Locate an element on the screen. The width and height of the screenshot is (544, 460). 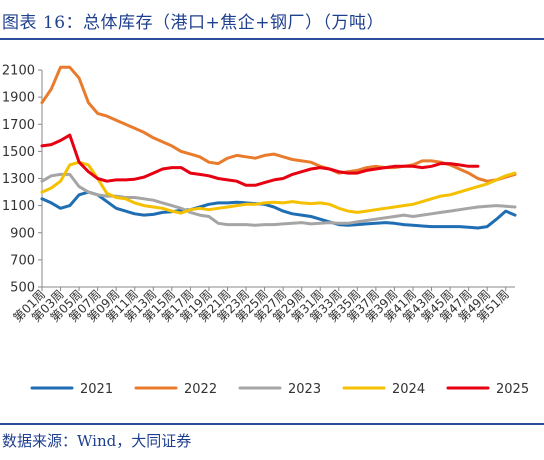
y-tick-label: 1100 is located at coordinates (18, 206).